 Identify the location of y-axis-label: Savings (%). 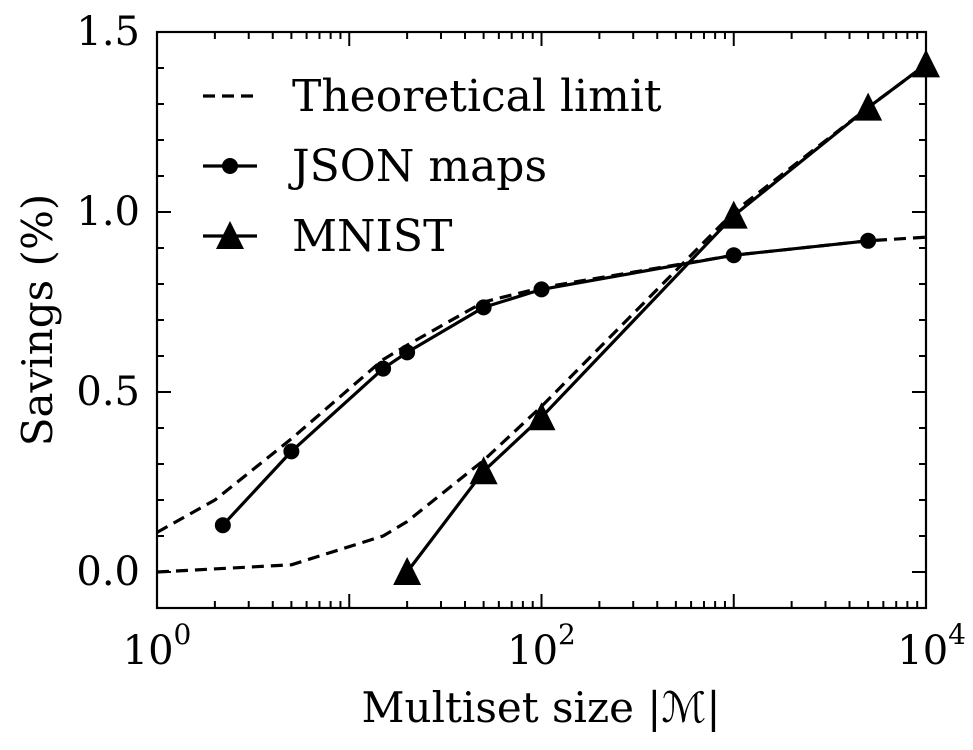
(37, 320).